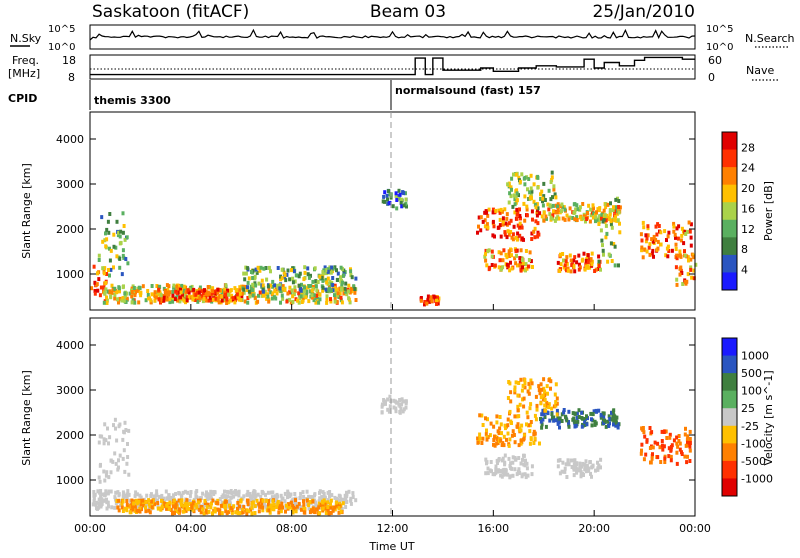 The height and width of the screenshot is (558, 800). What do you see at coordinates (748, 168) in the screenshot?
I see `colorbar-tick-5: 24` at bounding box center [748, 168].